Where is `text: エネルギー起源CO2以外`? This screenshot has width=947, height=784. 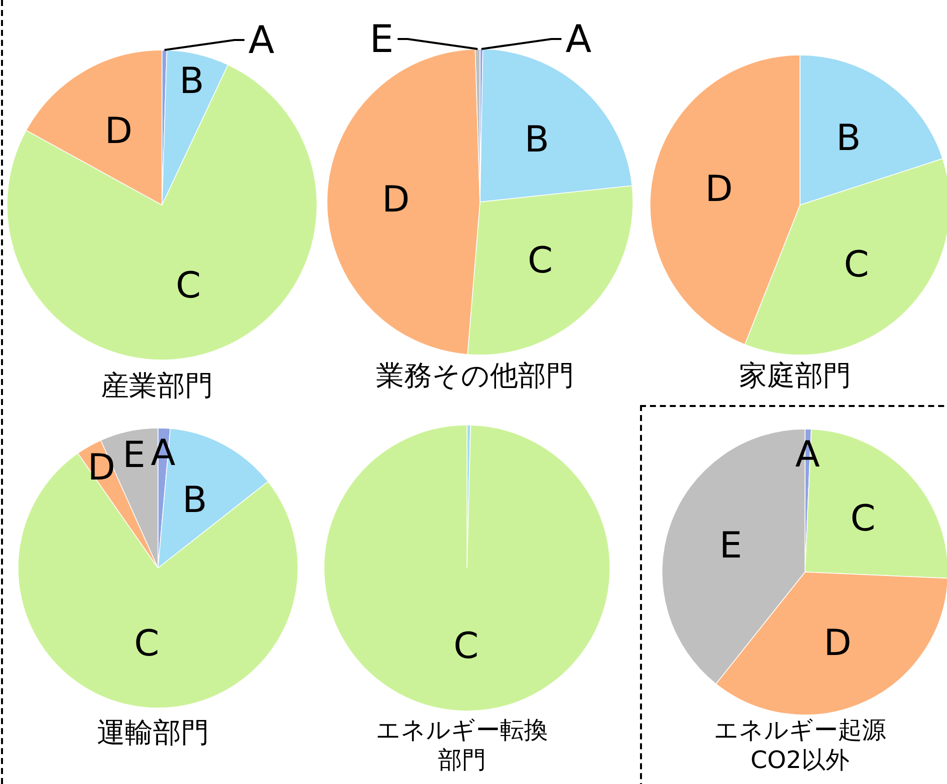 text: エネルギー起源CO2以外 is located at coordinates (800, 745).